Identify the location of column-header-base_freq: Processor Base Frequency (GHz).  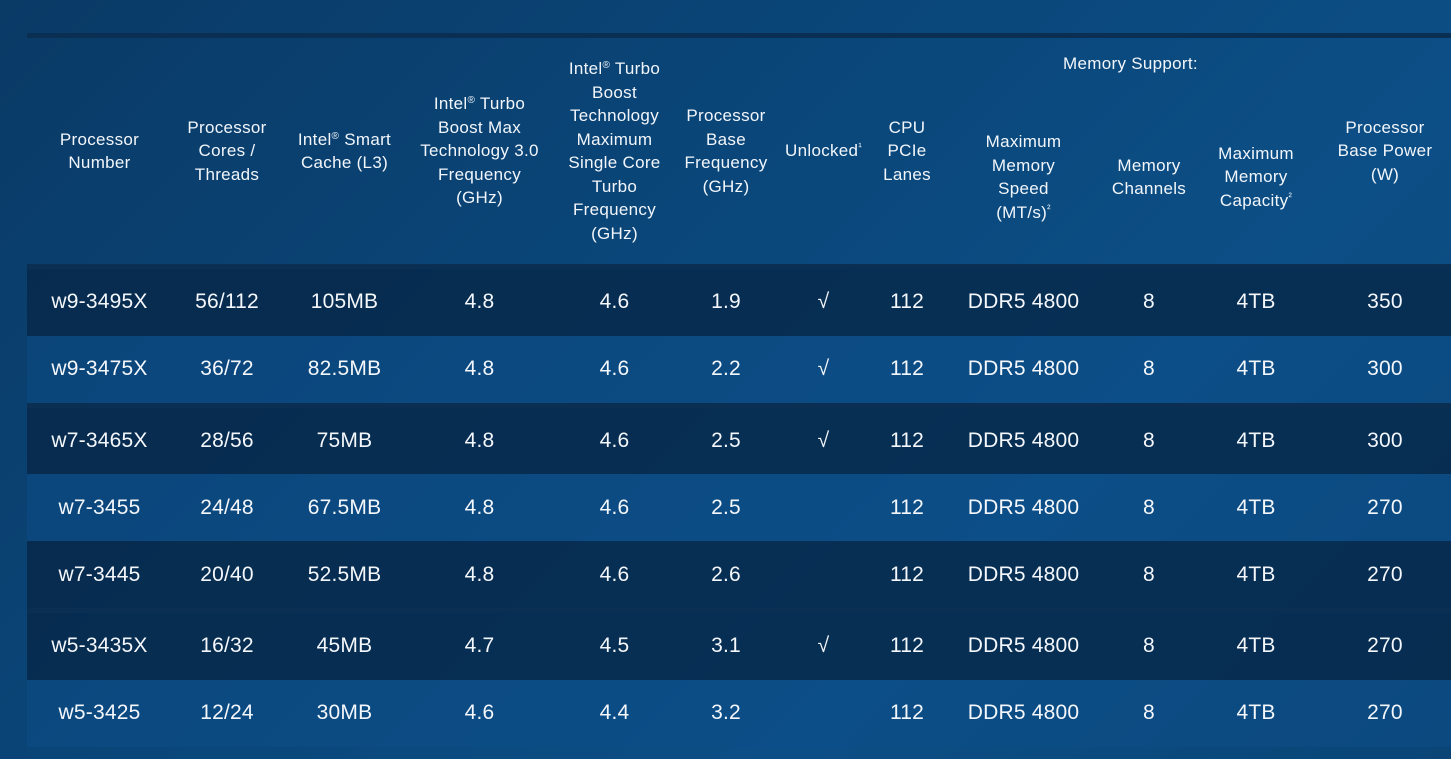
(726, 151).